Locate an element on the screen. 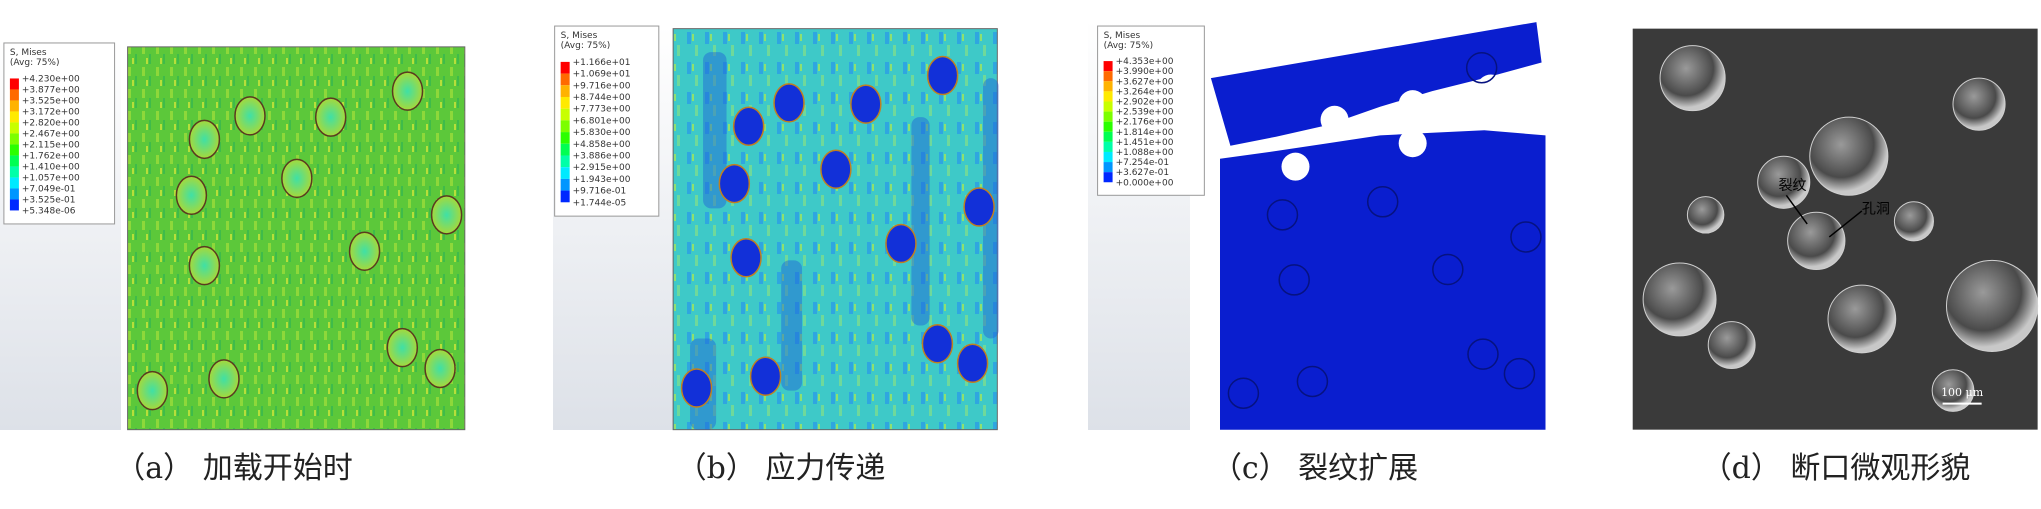 This screenshot has height=509, width=2041. legend-value: +3.627e+00 is located at coordinates (1145, 82).